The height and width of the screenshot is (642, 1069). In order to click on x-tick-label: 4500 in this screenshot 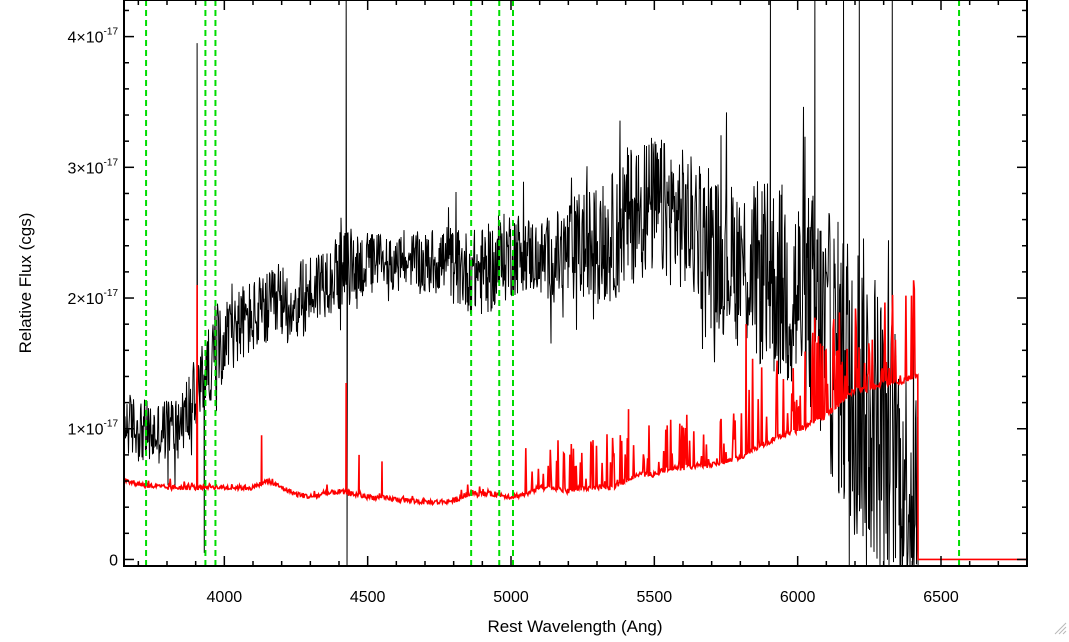, I will do `click(368, 597)`.